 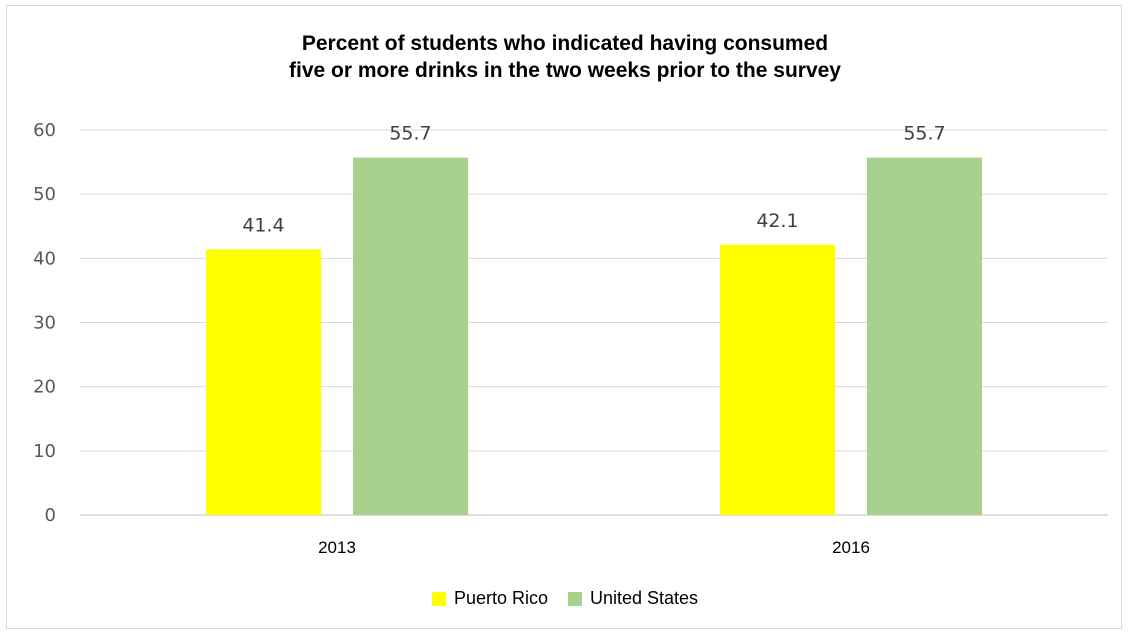 I want to click on legend-item-puerto-rico: Puerto Rico, so click(x=489, y=598).